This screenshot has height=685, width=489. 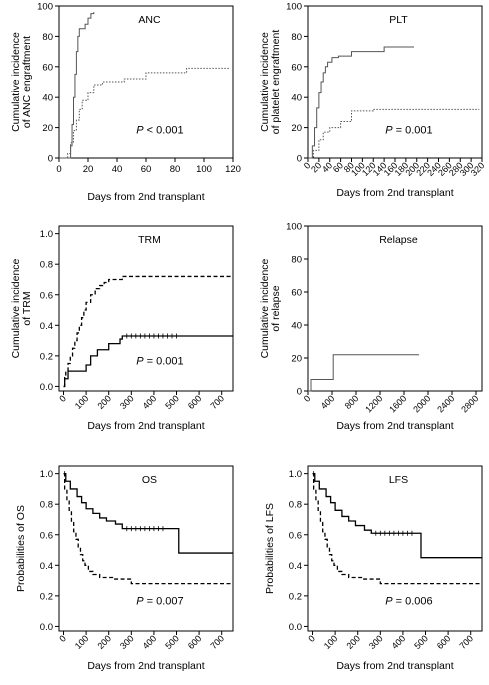 What do you see at coordinates (421, 403) in the screenshot?
I see `x-tick-label: 2000` at bounding box center [421, 403].